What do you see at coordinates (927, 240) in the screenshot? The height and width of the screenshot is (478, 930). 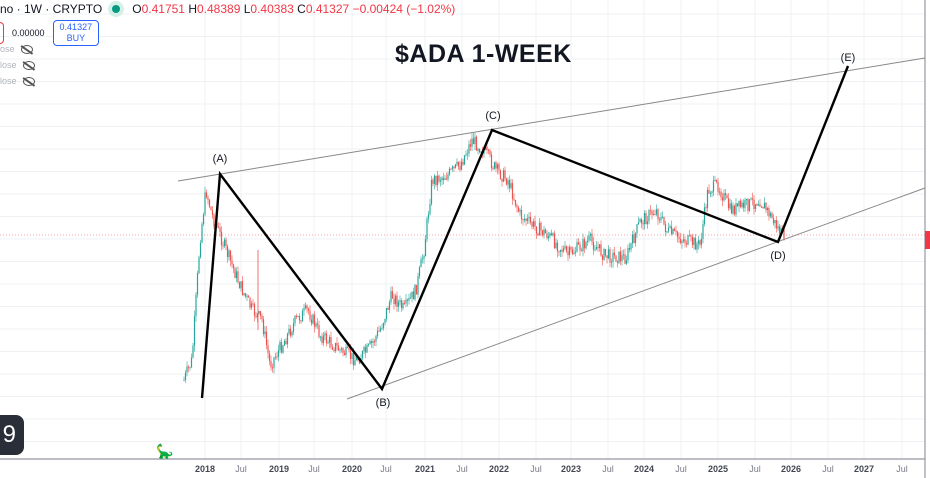 I see `current-price-tag` at bounding box center [927, 240].